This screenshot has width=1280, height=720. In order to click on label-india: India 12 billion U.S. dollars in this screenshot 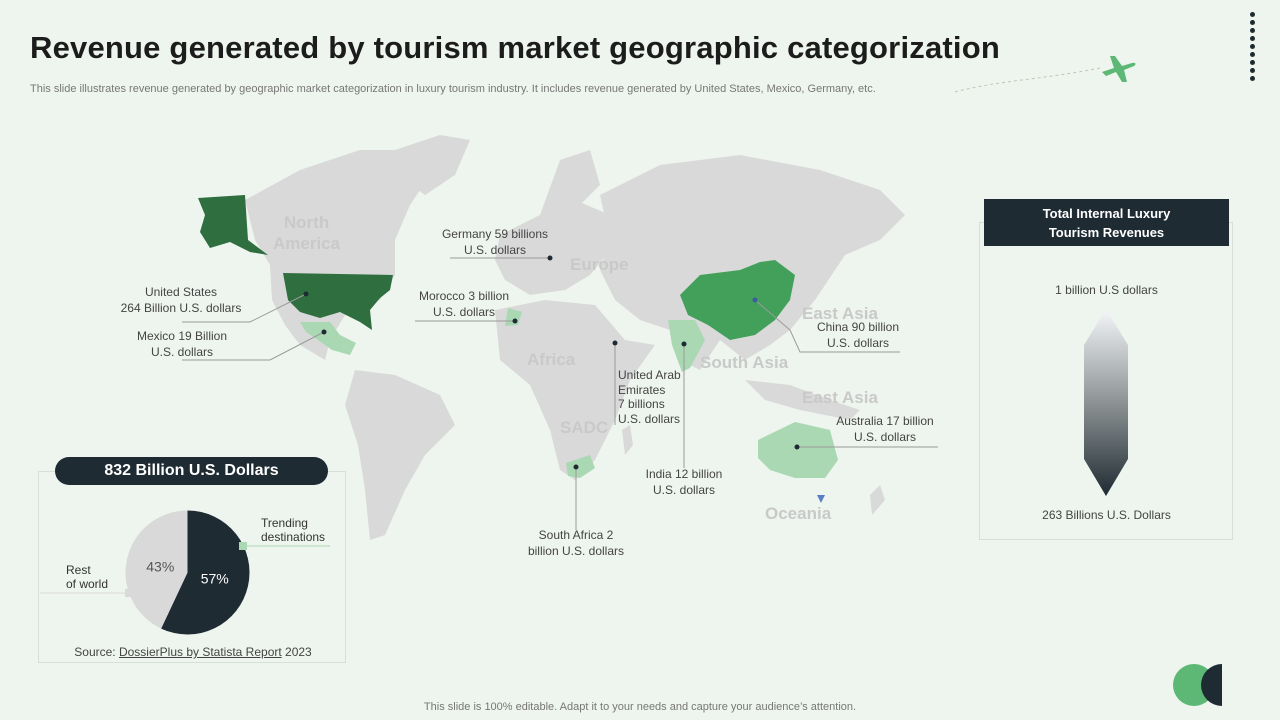, I will do `click(684, 482)`.